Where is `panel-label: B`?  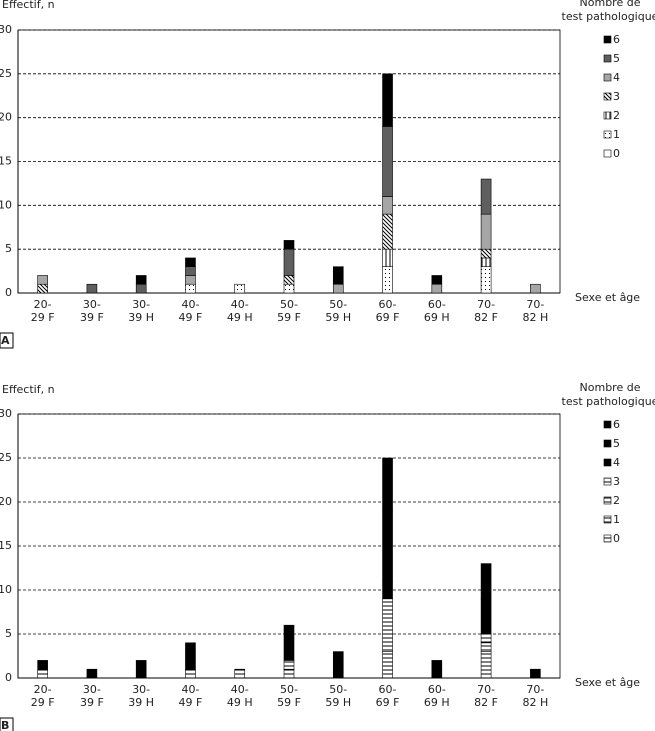
panel-label: B is located at coordinates (5, 725).